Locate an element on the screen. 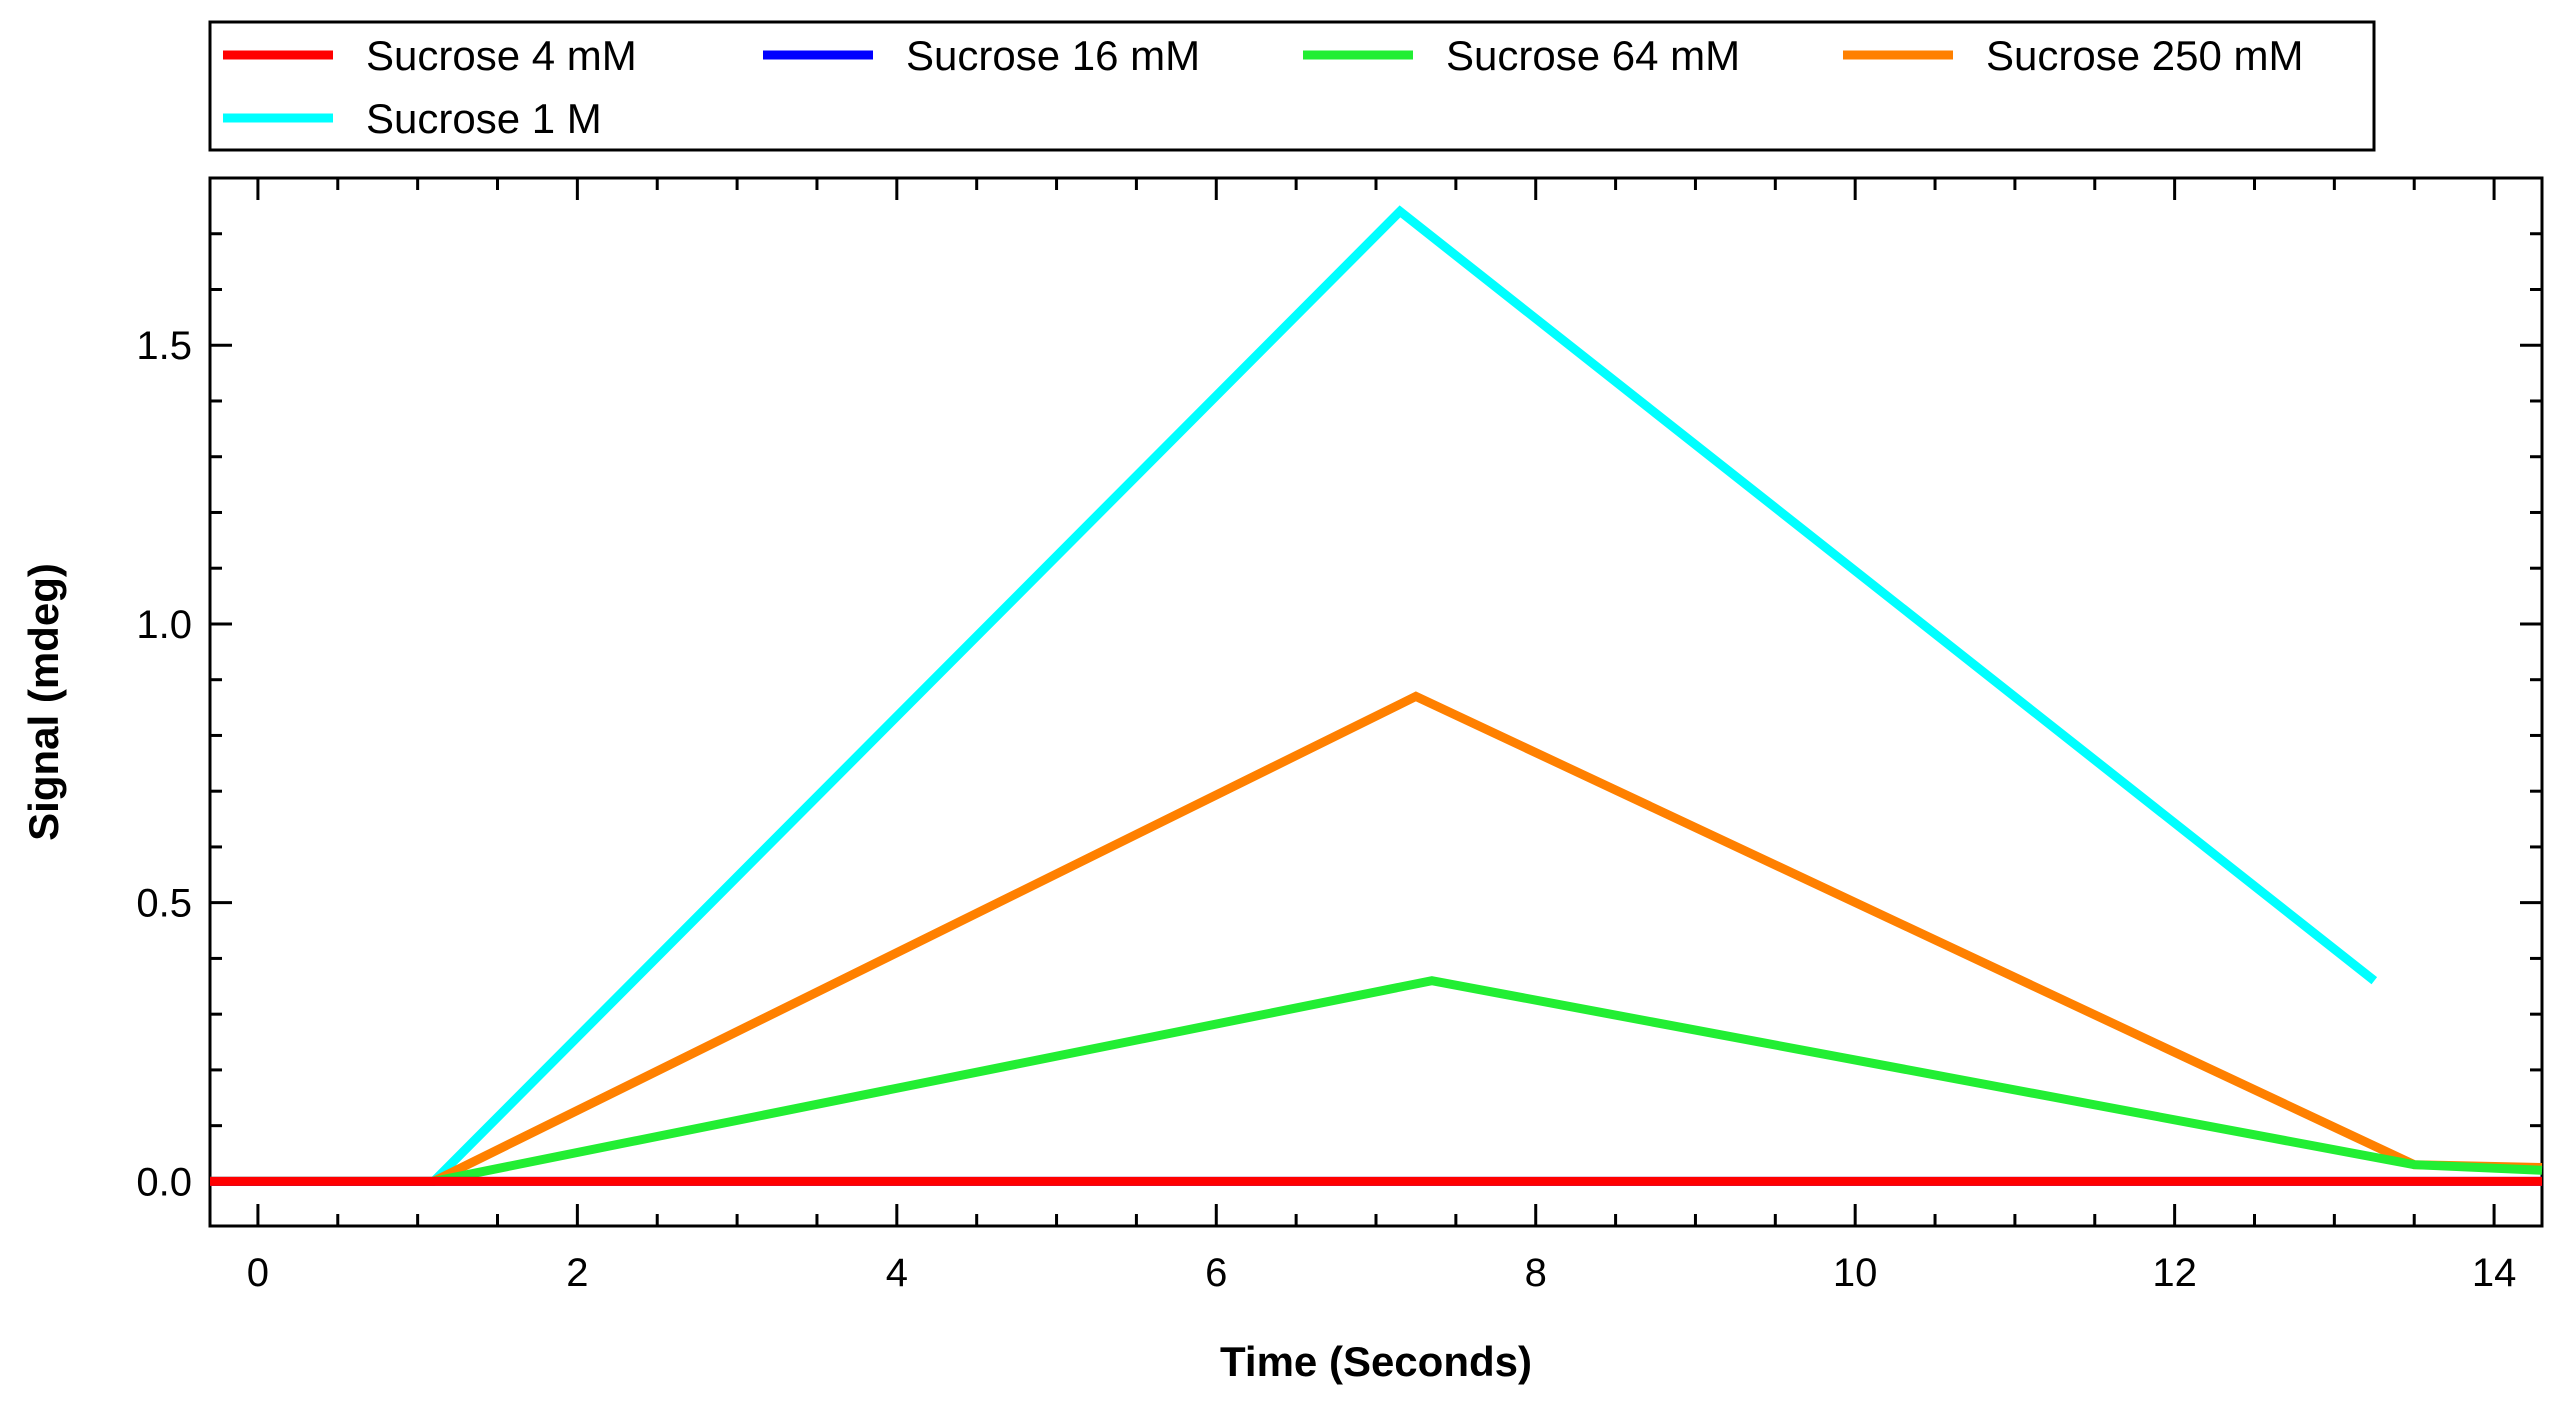  x-tick-label: 6 is located at coordinates (1216, 1273).